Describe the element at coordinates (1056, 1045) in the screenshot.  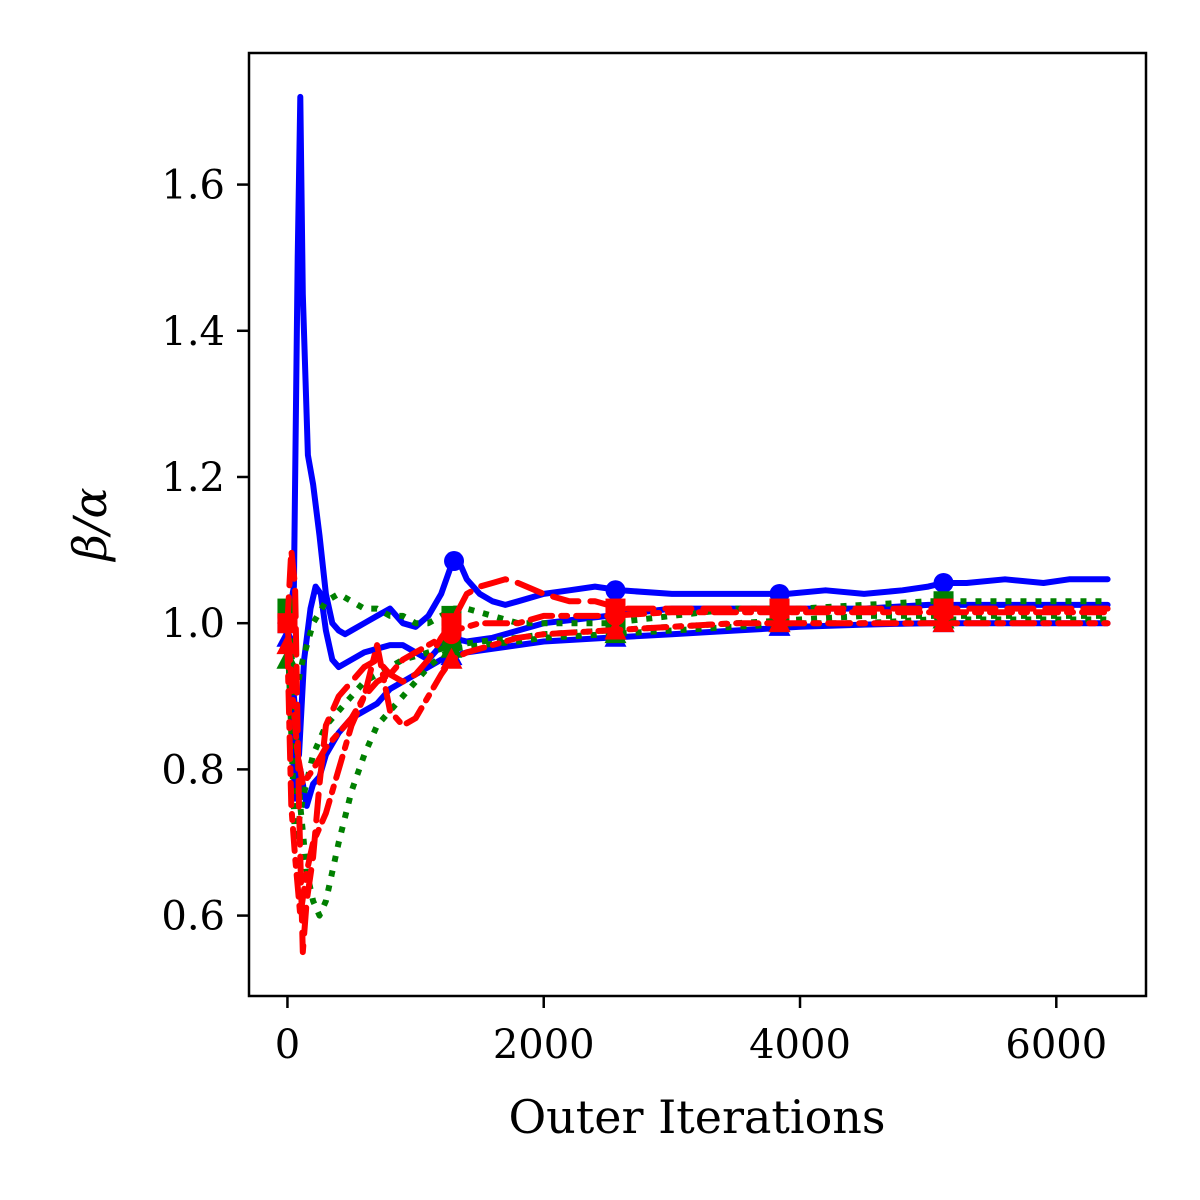
I see `x-tick-label: 6000` at that location.